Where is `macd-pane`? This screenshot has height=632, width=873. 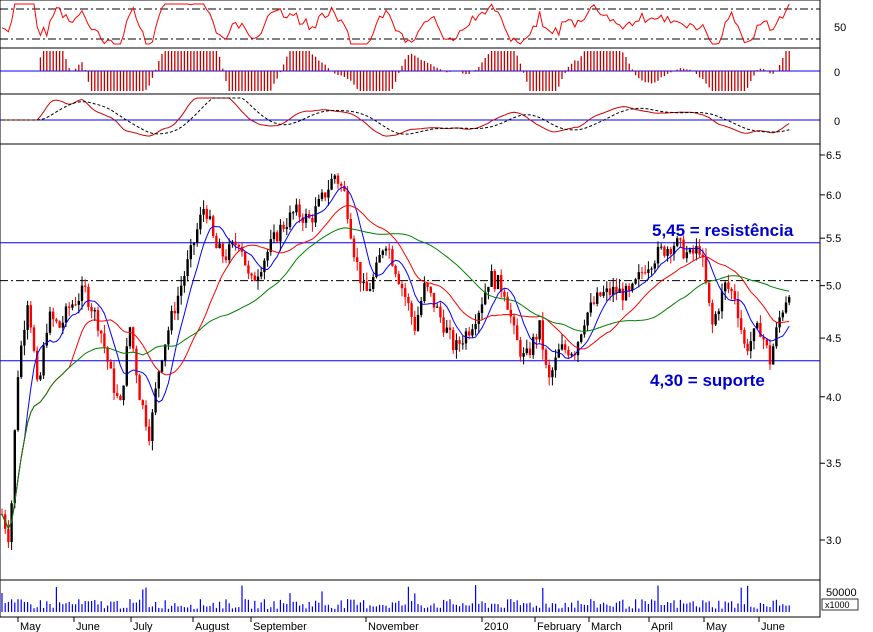 macd-pane is located at coordinates (410, 117).